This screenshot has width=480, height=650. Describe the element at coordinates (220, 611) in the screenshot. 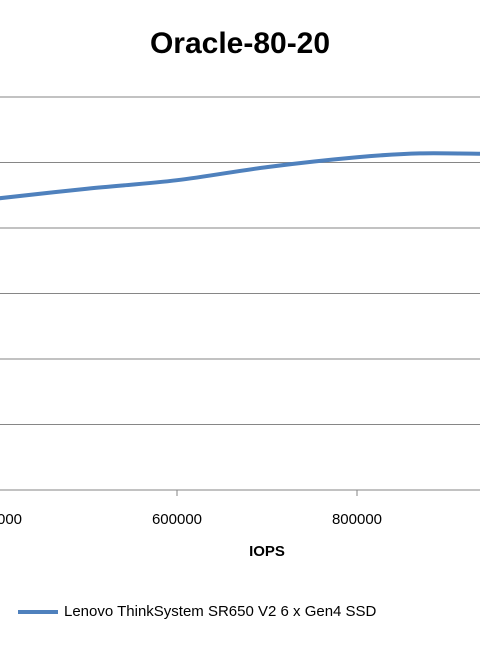

I see `legend-label: Lenovo ThinkSystem SR650 V2 6 x Gen4 SSD` at that location.